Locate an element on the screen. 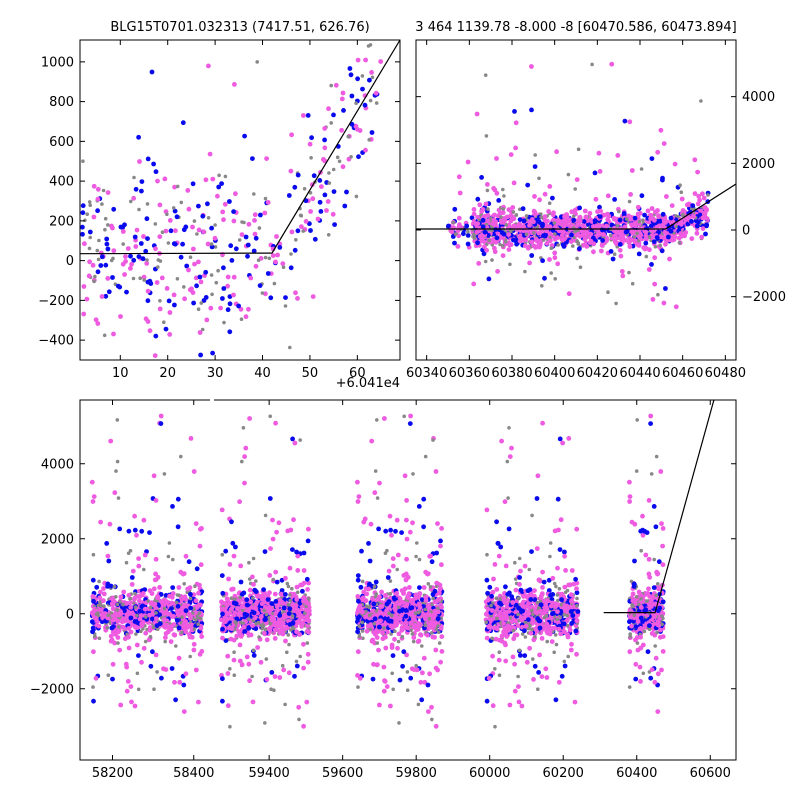 This screenshot has height=800, width=800. panel-zoom-model-line is located at coordinates (240, 147).